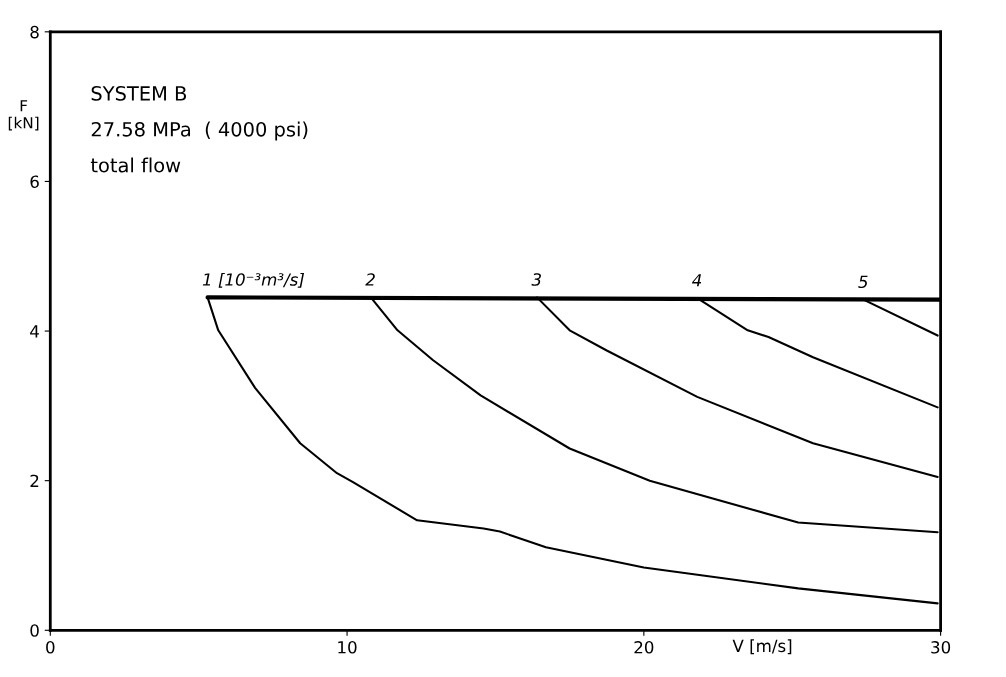 The width and height of the screenshot is (1006, 677). I want to click on x-tick-label: 10, so click(347, 647).